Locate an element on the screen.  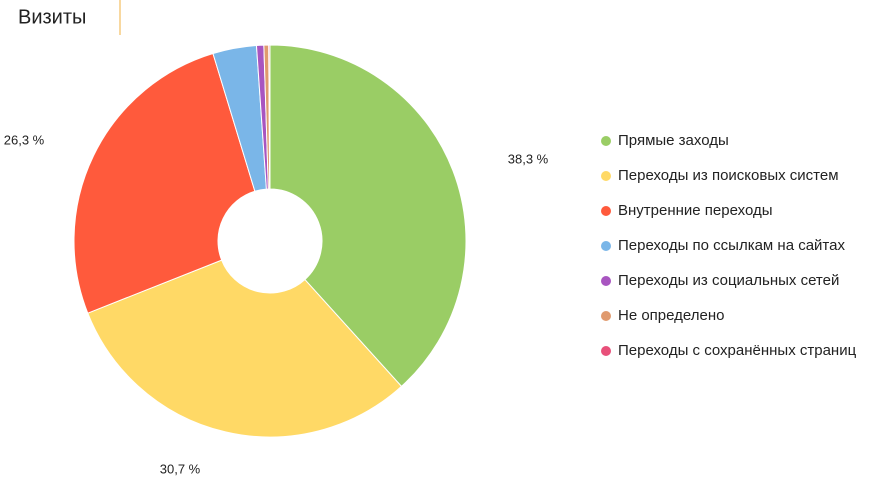
value-label: 26,3 % is located at coordinates (24, 139).